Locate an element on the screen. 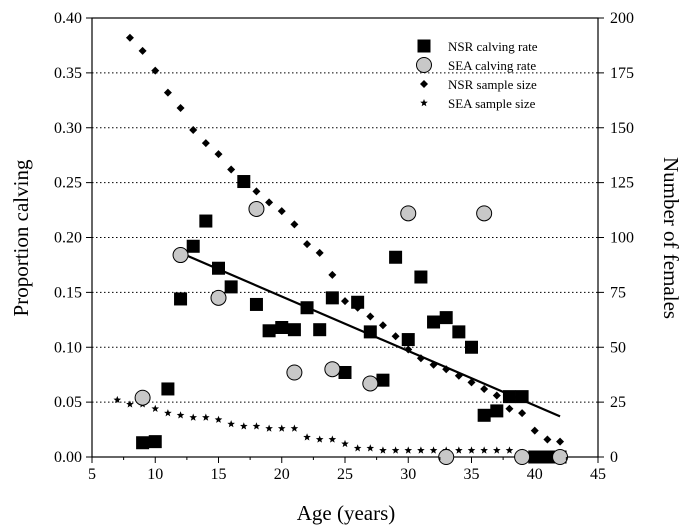 The width and height of the screenshot is (686, 527). y2-tick-label: 100 is located at coordinates (622, 238).